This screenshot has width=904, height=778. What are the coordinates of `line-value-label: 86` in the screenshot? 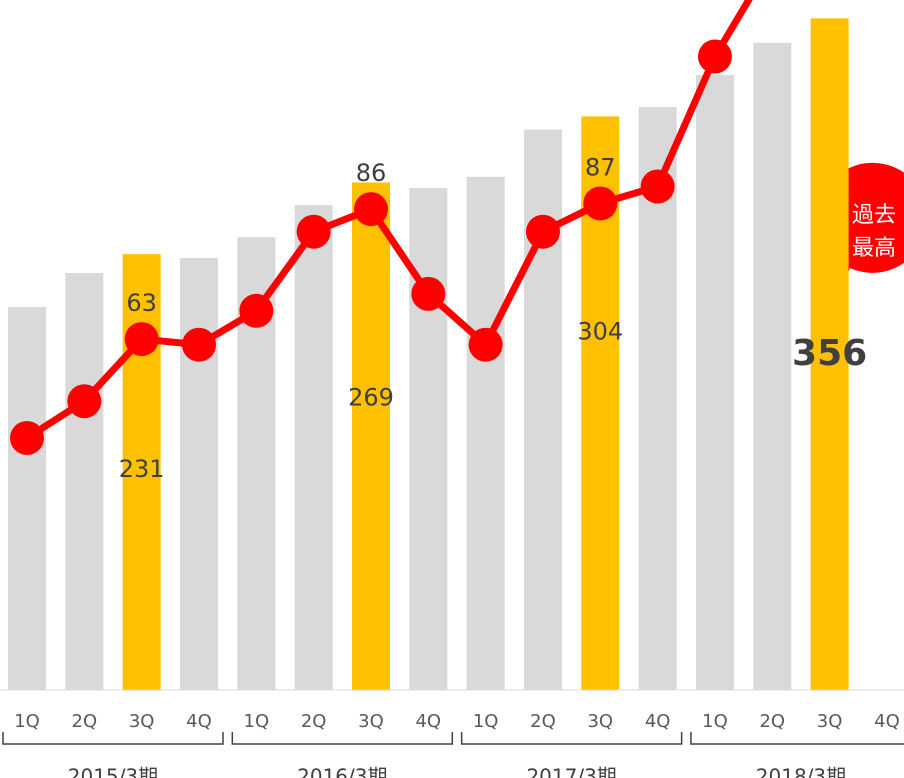 It's located at (371, 173).